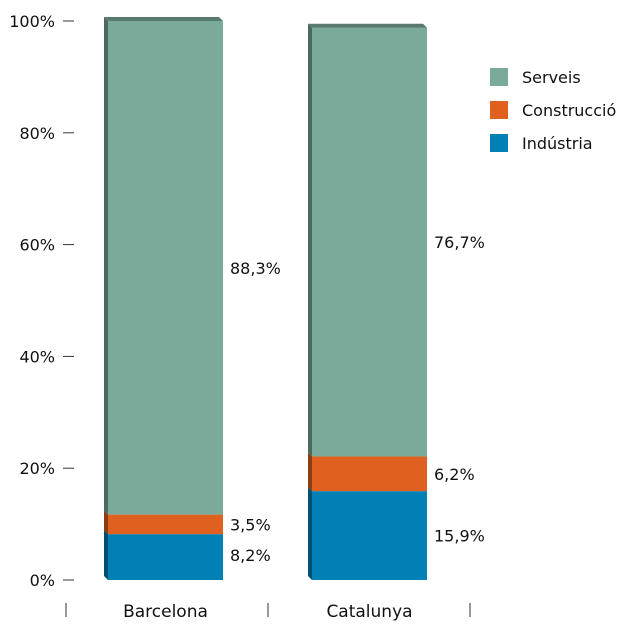  Describe the element at coordinates (37, 245) in the screenshot. I see `y-tick-label: 60%` at that location.